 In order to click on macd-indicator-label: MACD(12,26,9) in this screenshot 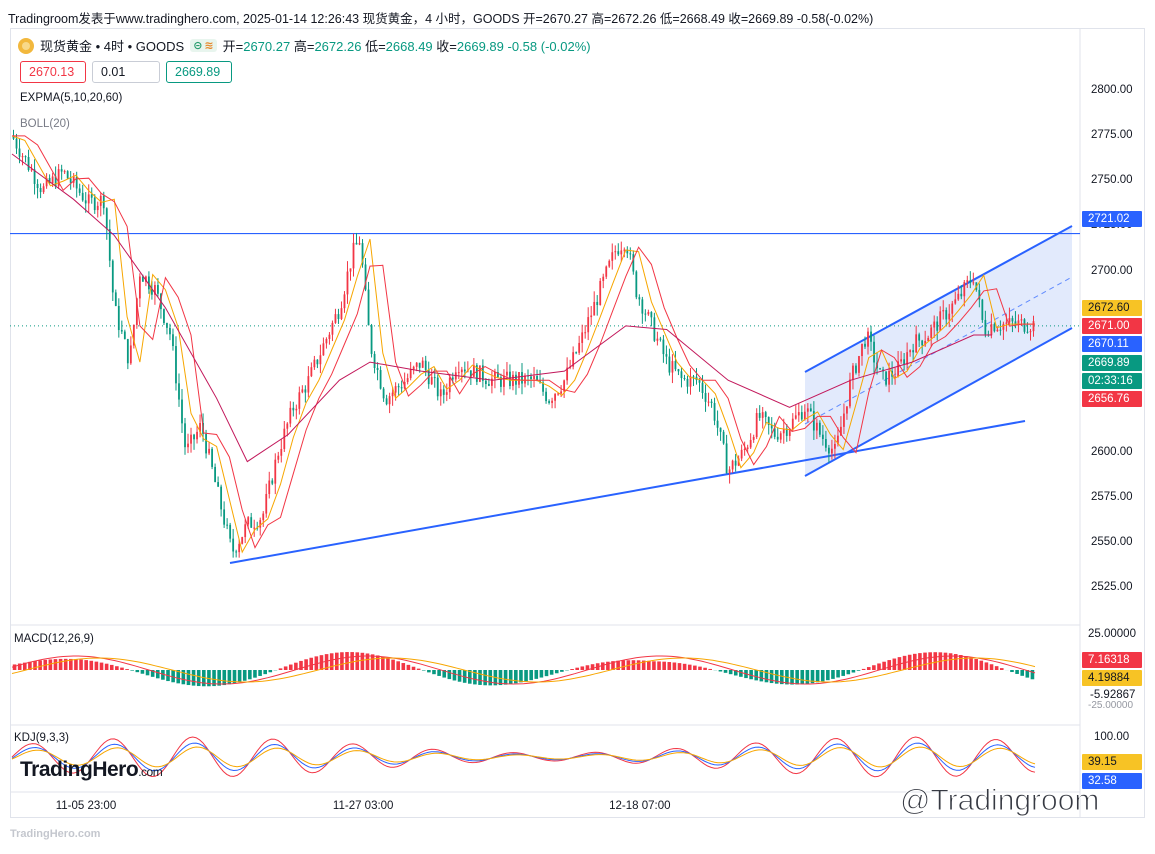, I will do `click(54, 639)`.